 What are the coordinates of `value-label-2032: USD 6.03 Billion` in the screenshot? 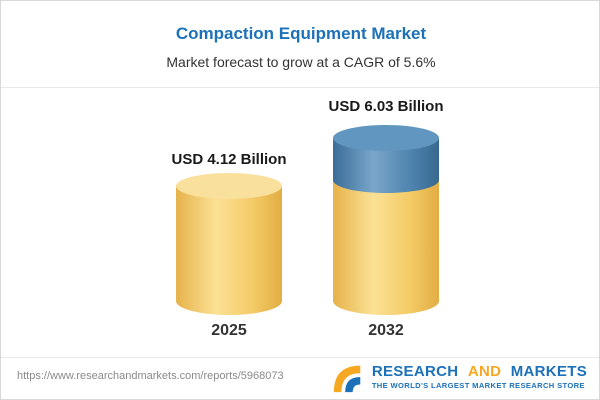 It's located at (386, 106).